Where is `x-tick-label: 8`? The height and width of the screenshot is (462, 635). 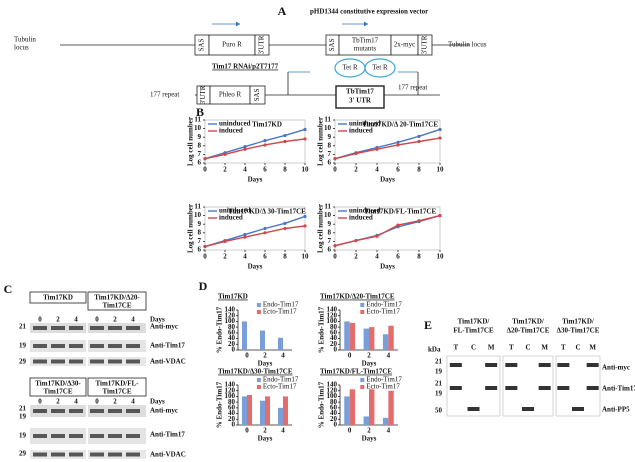 x-tick-label: 8 is located at coordinates (285, 170).